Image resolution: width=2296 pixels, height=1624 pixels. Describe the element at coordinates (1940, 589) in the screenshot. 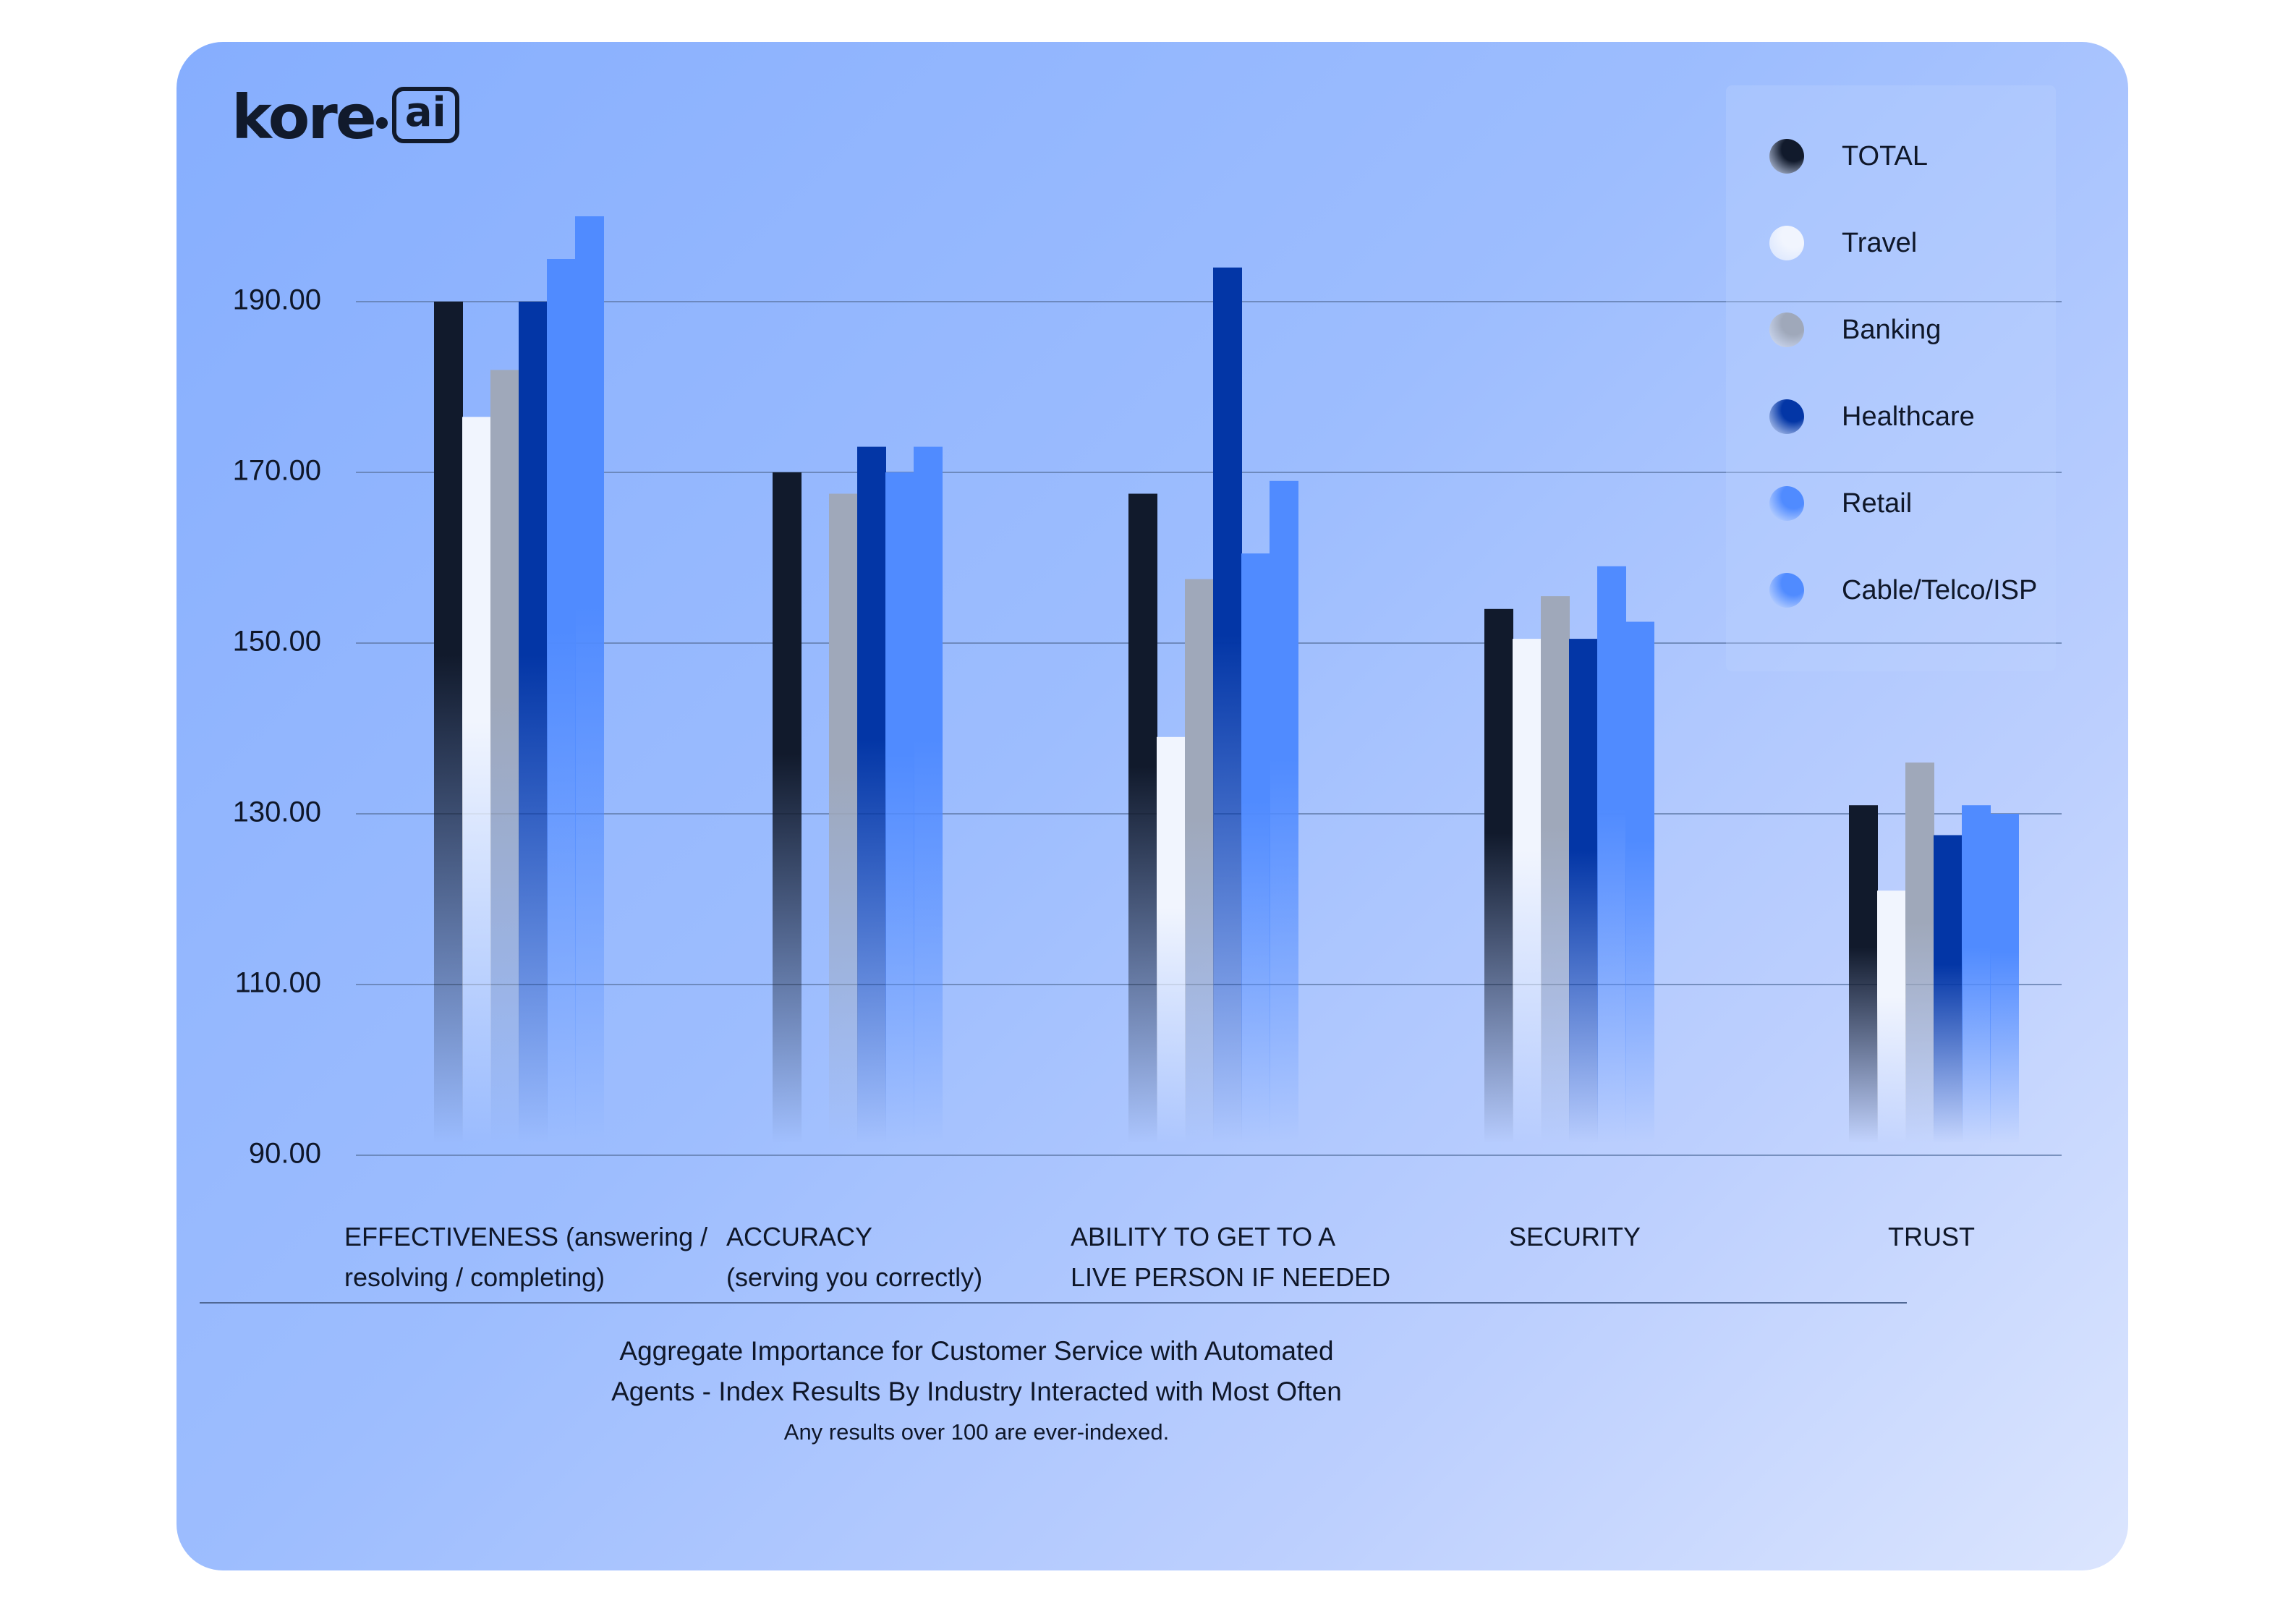

I see `legend-label: Cable/Telco/ISP` at that location.